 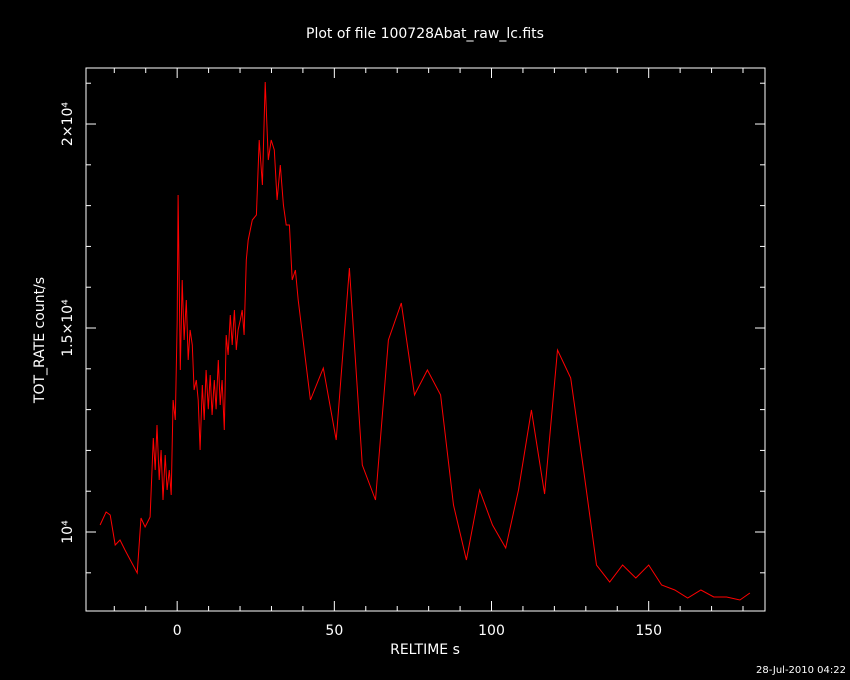 What do you see at coordinates (648, 631) in the screenshot?
I see `x-tick-label: 150` at bounding box center [648, 631].